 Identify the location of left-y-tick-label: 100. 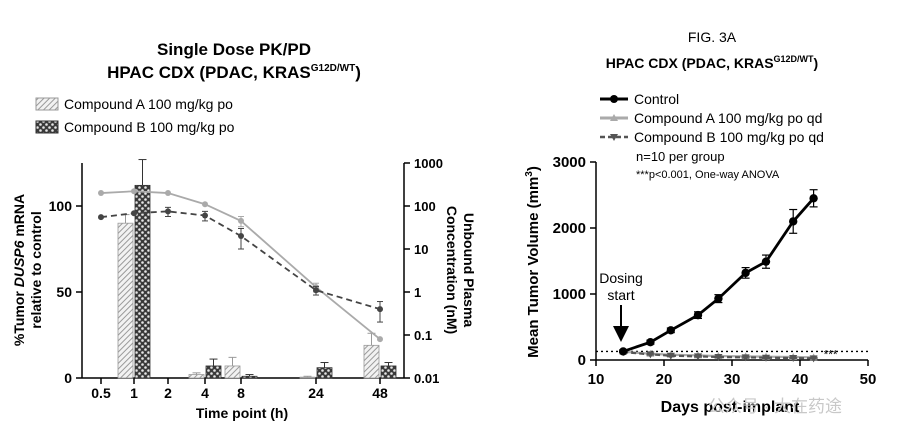
(61, 206).